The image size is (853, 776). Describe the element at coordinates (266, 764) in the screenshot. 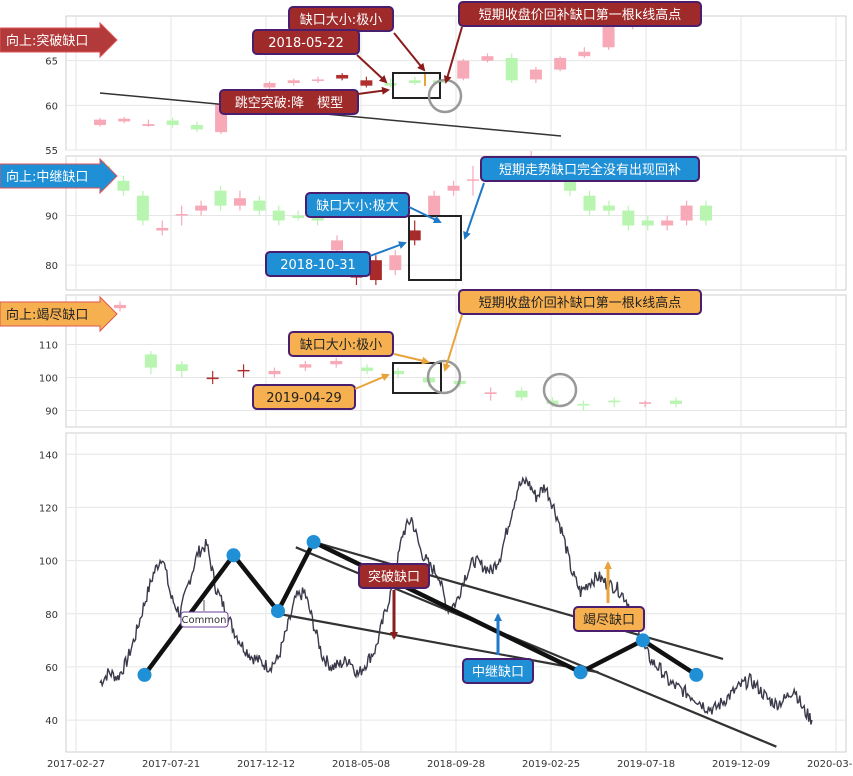

I see `x-tick-label: 2017-12-12` at that location.